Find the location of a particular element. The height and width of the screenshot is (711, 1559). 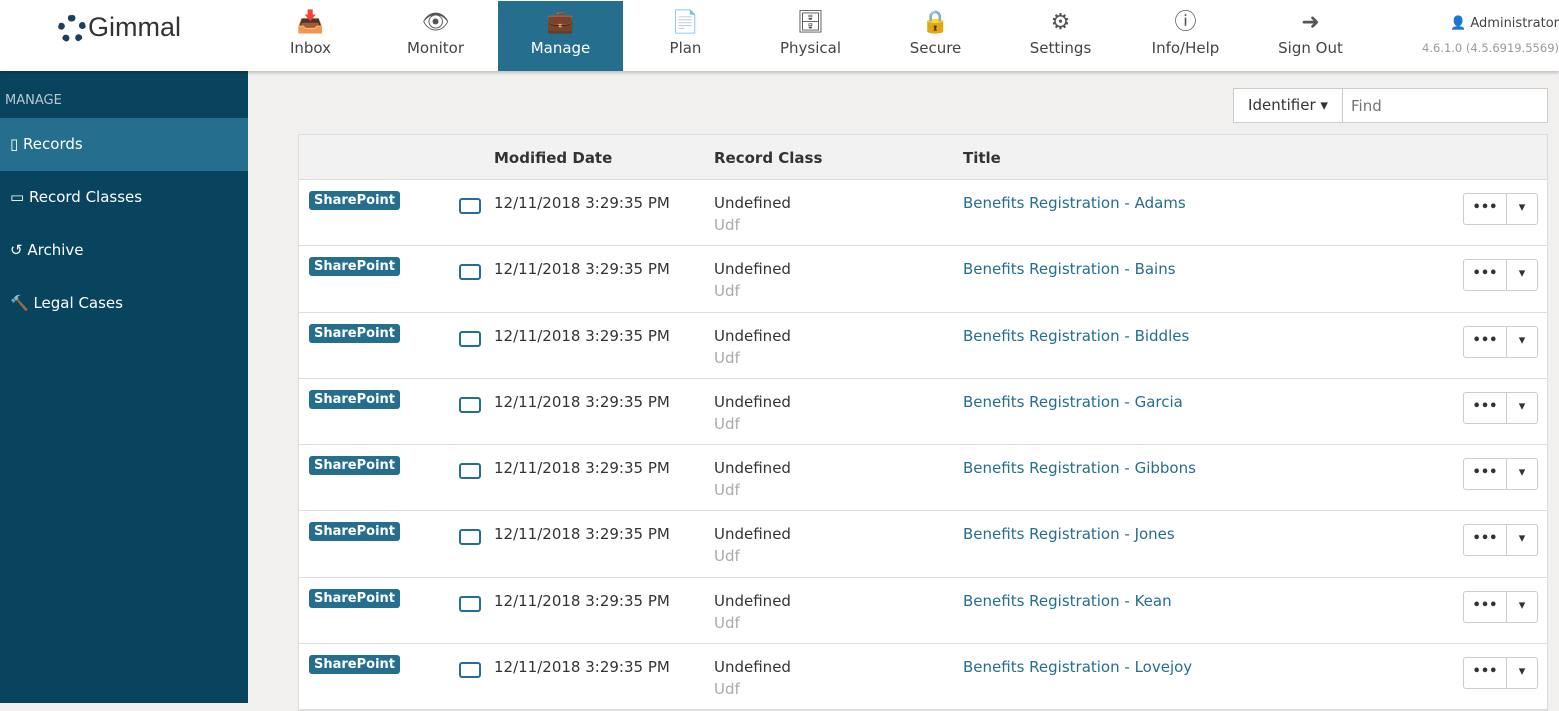

gimmal-logo: Gimmal is located at coordinates (119, 27).